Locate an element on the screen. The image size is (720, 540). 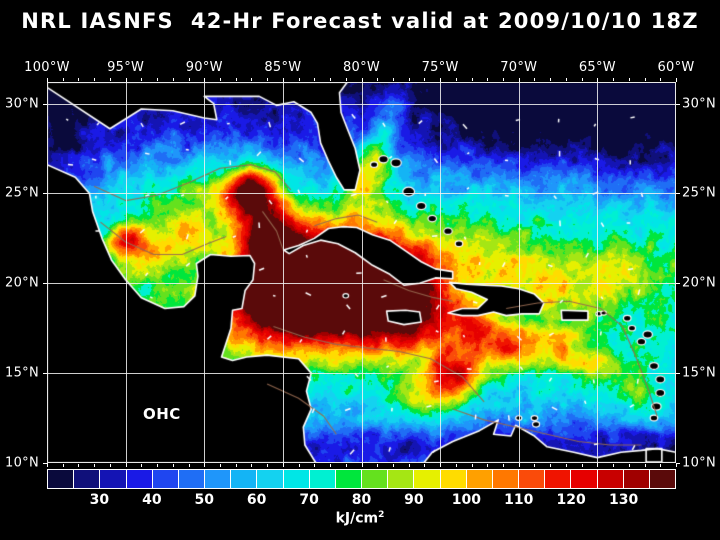
axis-label-lat: 15°N is located at coordinates (699, 373).